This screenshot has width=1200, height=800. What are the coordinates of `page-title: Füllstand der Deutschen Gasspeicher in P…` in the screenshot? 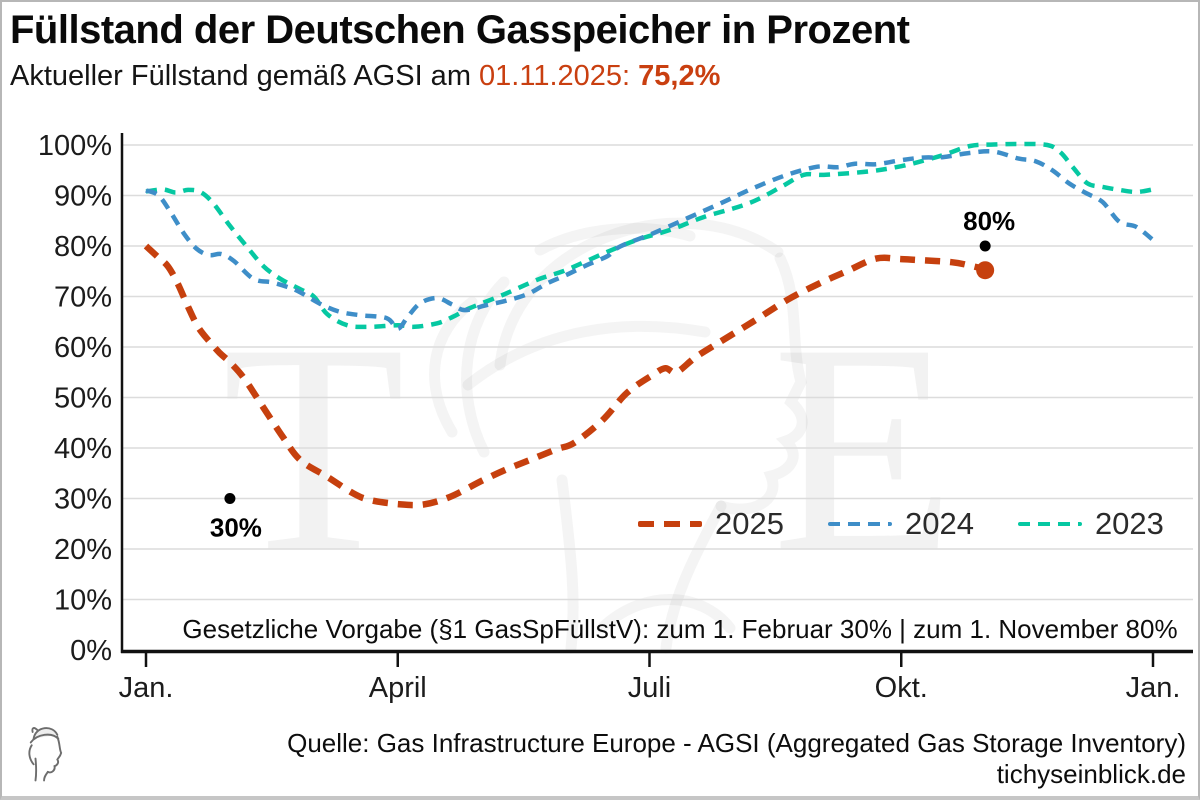 It's located at (460, 30).